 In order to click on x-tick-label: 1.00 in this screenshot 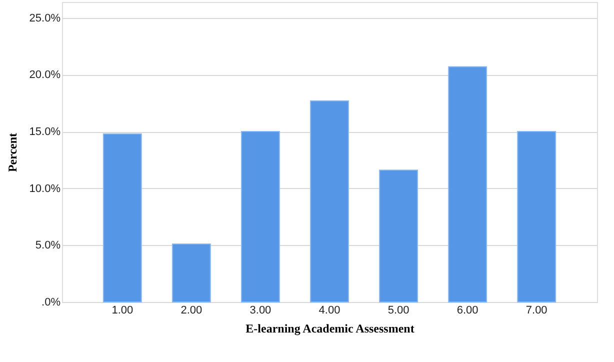, I will do `click(123, 310)`.